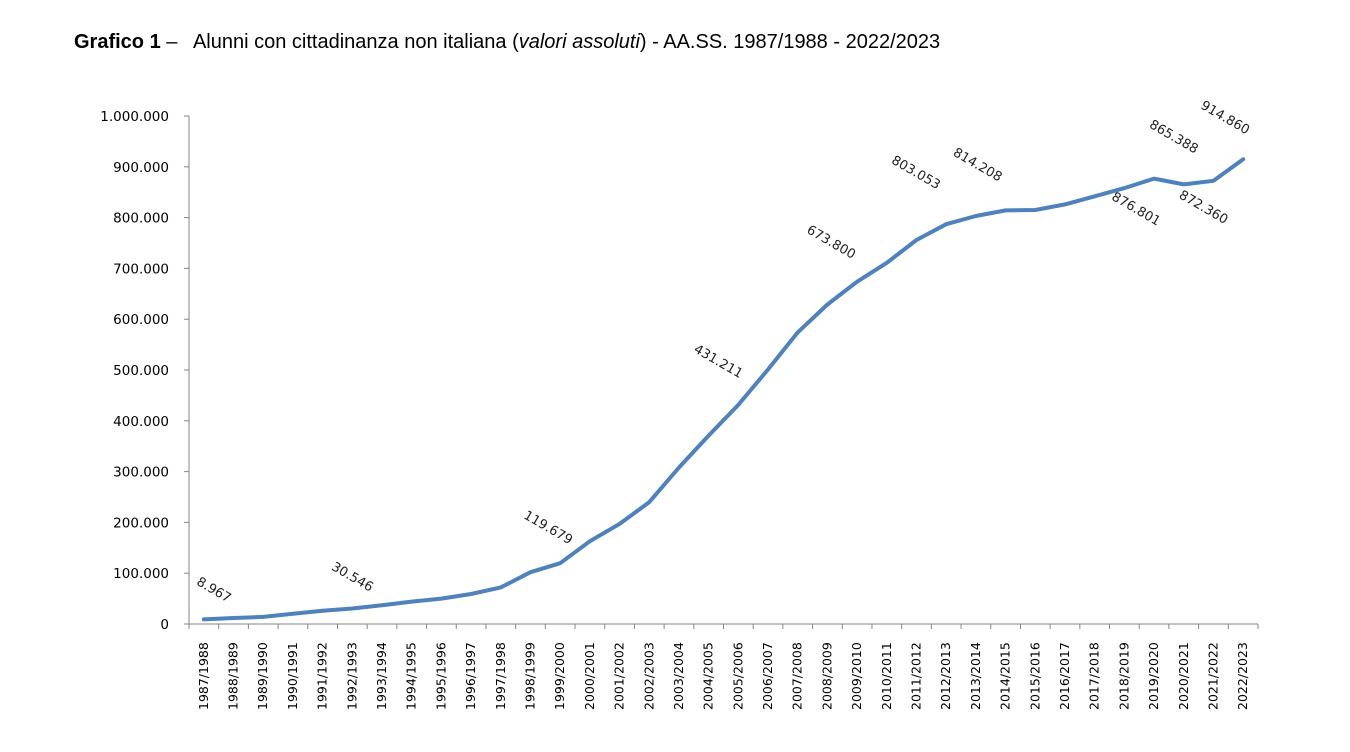  I want to click on x-tick-label: 1991/1992, so click(322, 676).